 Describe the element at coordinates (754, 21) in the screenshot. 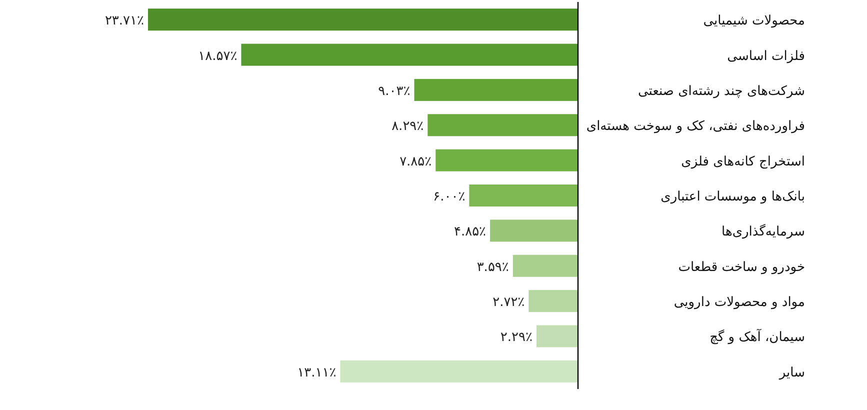

I see `y-tick-label: محصولات شیمیایی` at that location.